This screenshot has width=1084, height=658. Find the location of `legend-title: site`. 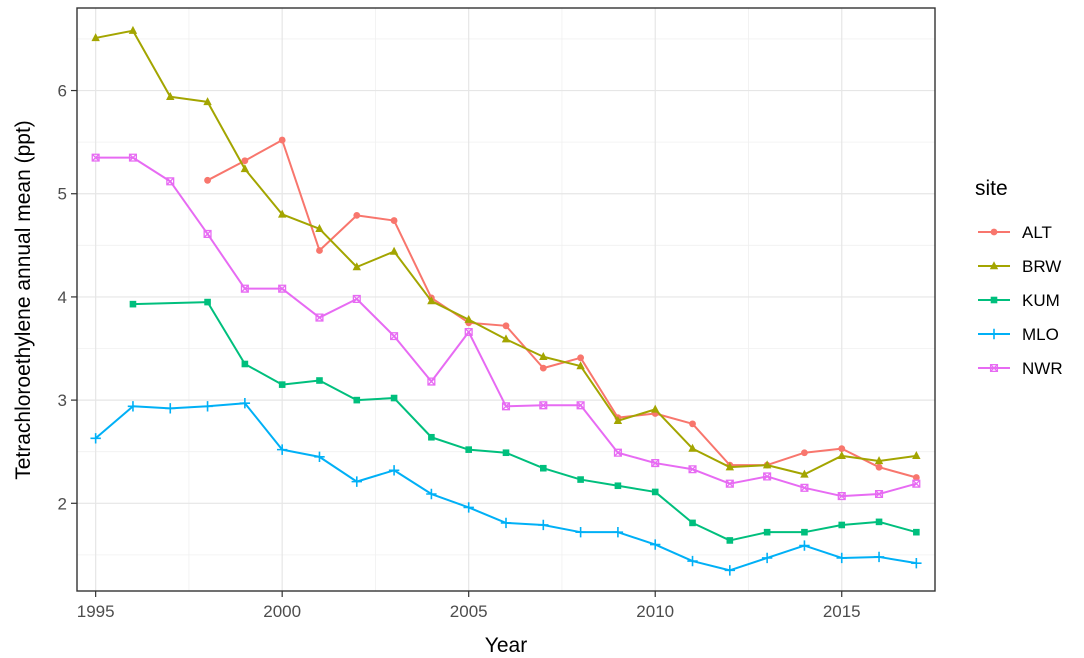

legend-title: site is located at coordinates (991, 188).